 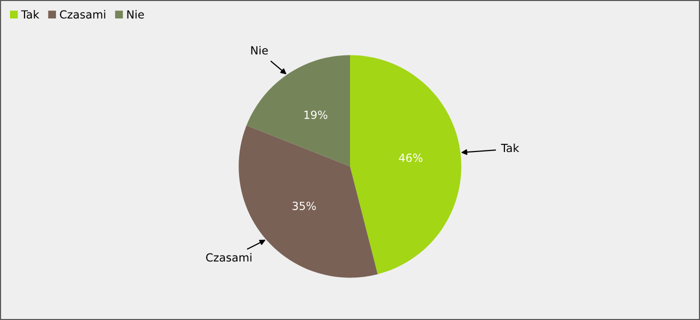 I want to click on data-label: 35%, so click(x=304, y=206).